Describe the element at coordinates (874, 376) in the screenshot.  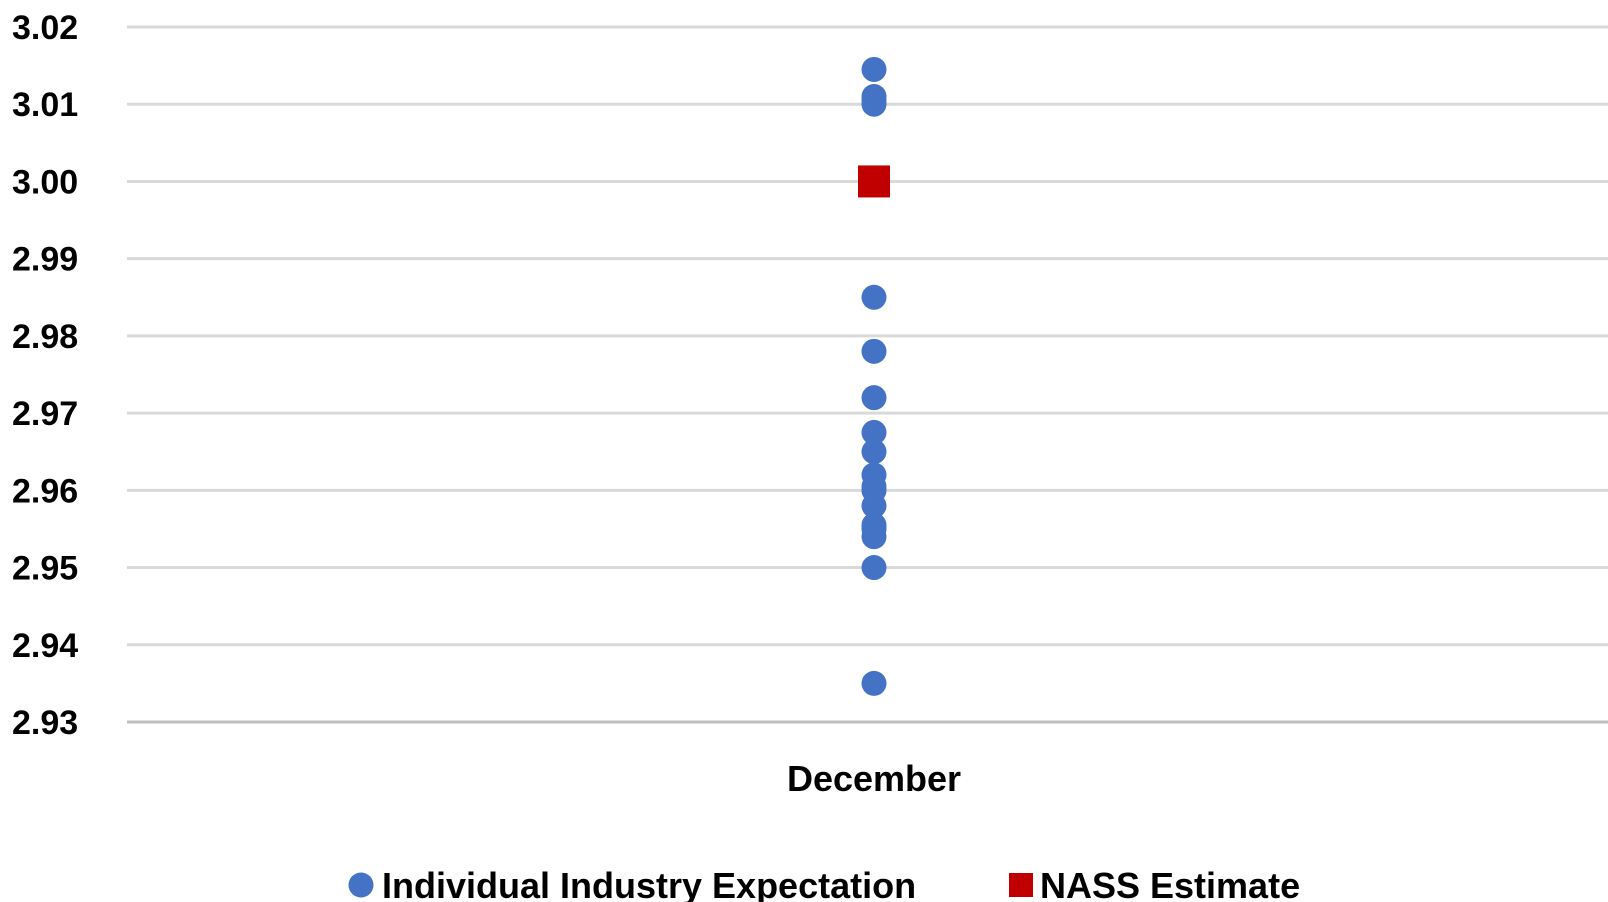
I see `data-points` at that location.